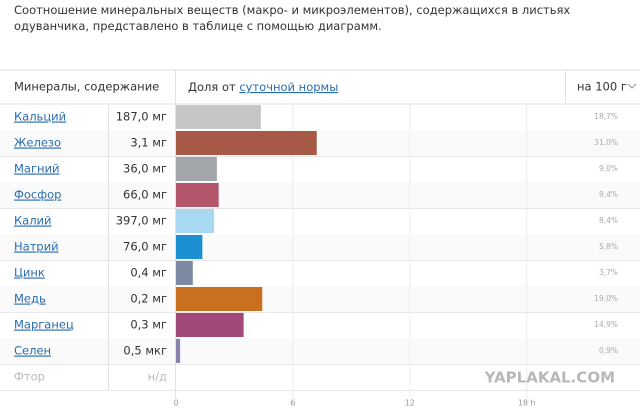 The height and width of the screenshot is (409, 640). I want to click on dropdown-arrow, so click(632, 86).